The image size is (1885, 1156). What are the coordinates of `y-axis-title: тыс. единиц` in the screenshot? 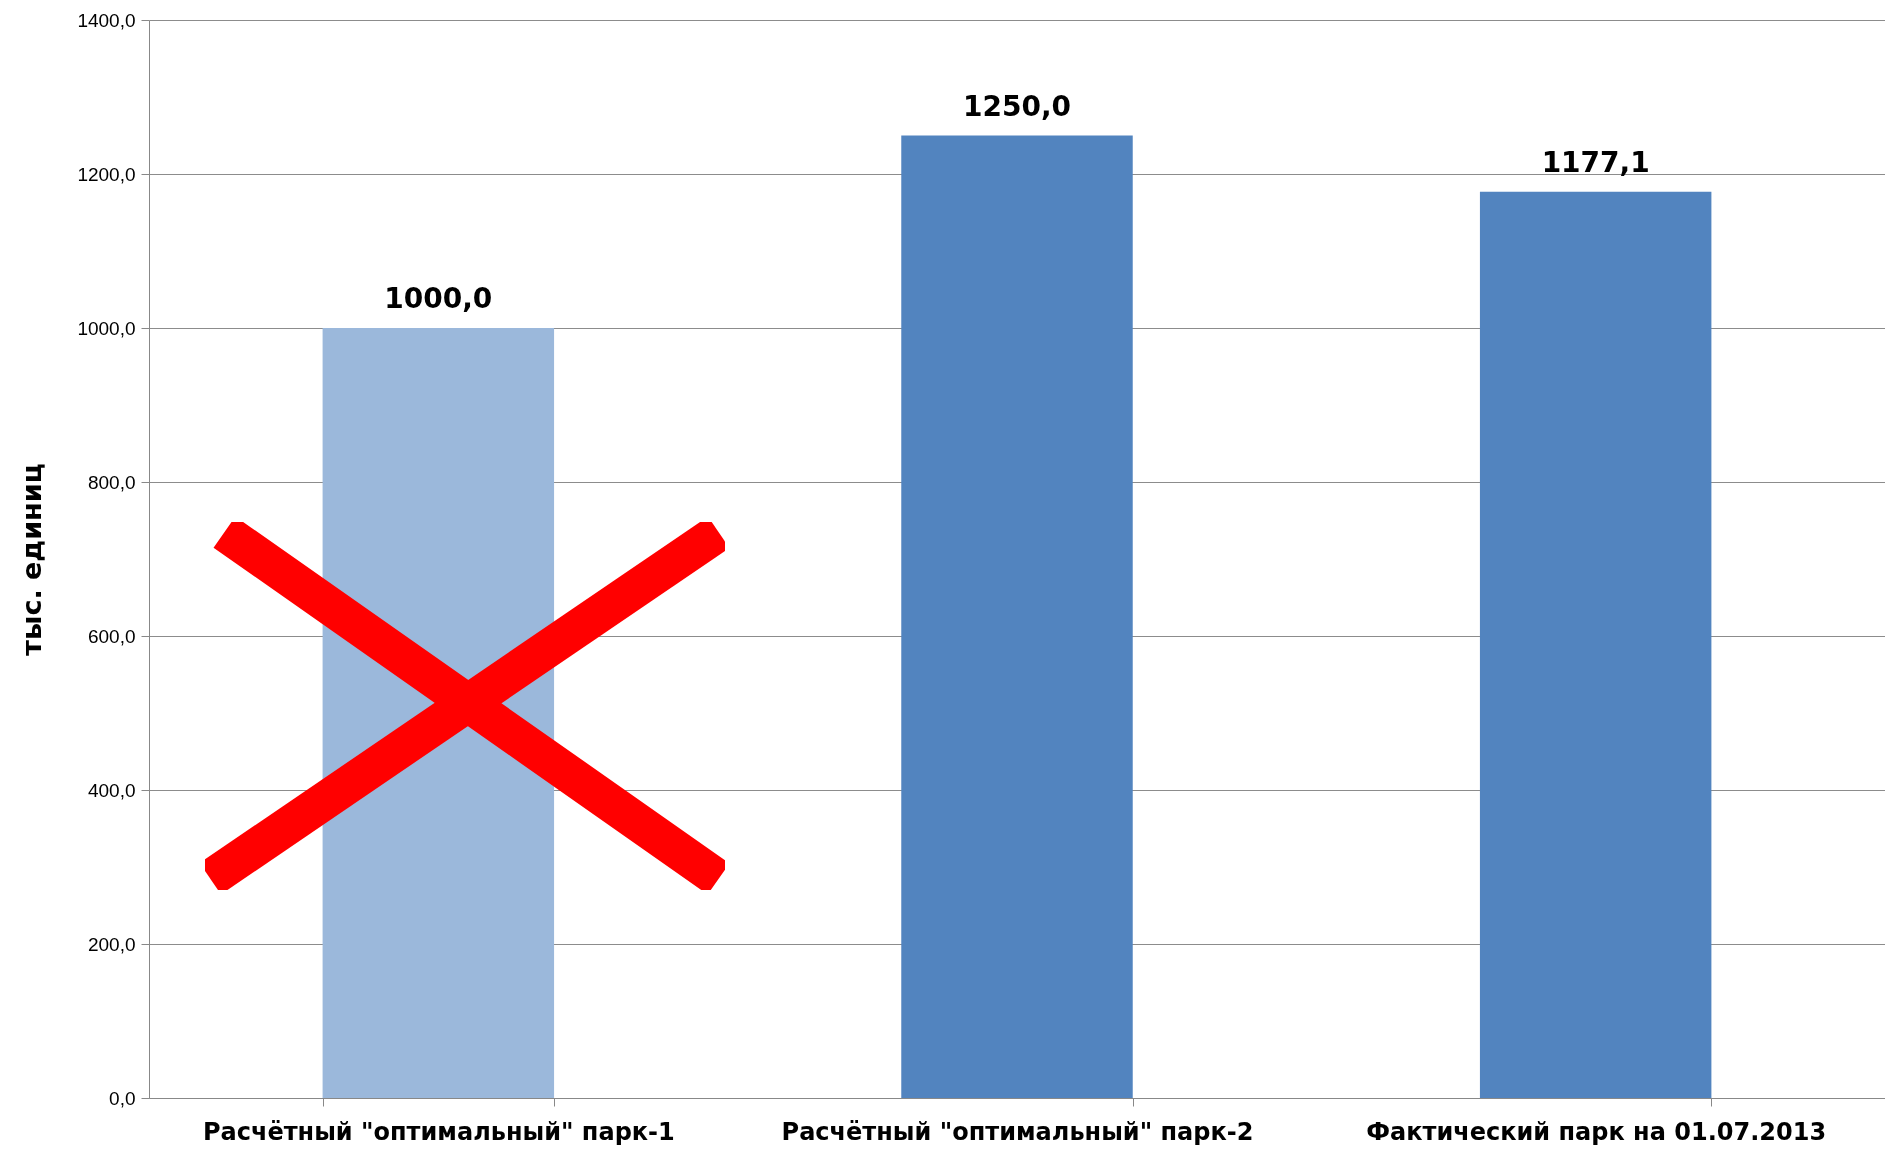 It's located at (32, 559).